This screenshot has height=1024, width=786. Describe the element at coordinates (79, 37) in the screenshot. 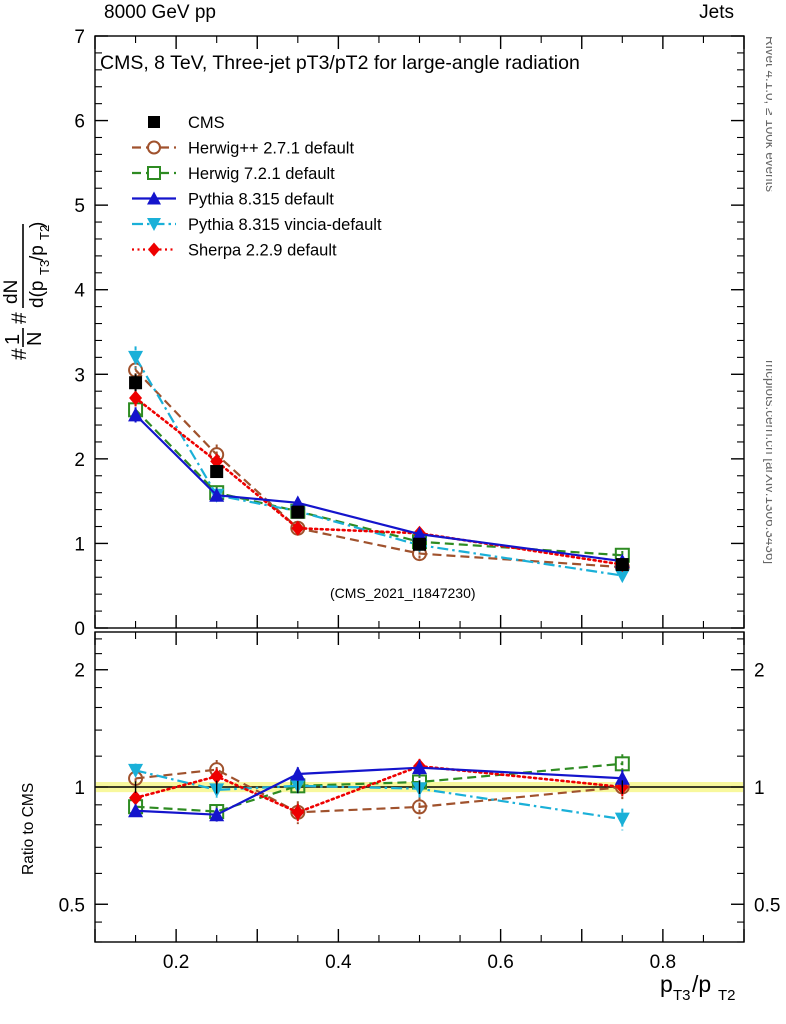

I see `main-ytick-label-7: 7` at that location.